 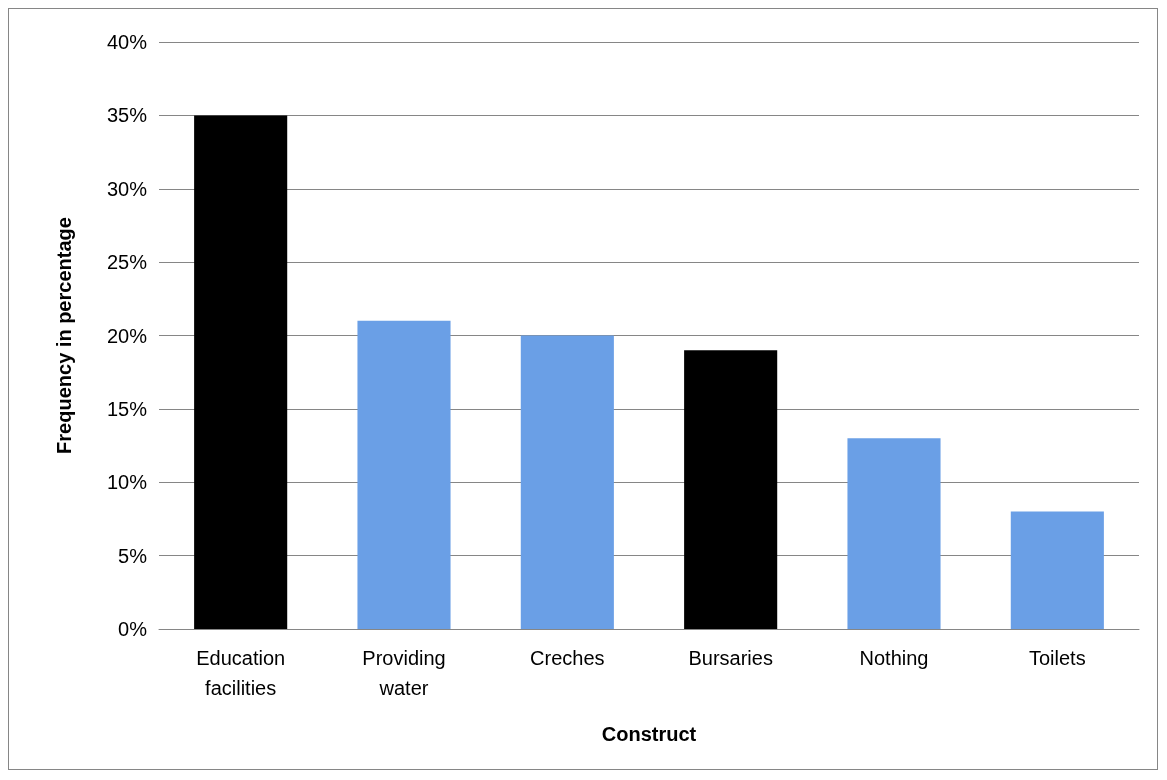 I want to click on y-tick-label: 35%, so click(x=127, y=115).